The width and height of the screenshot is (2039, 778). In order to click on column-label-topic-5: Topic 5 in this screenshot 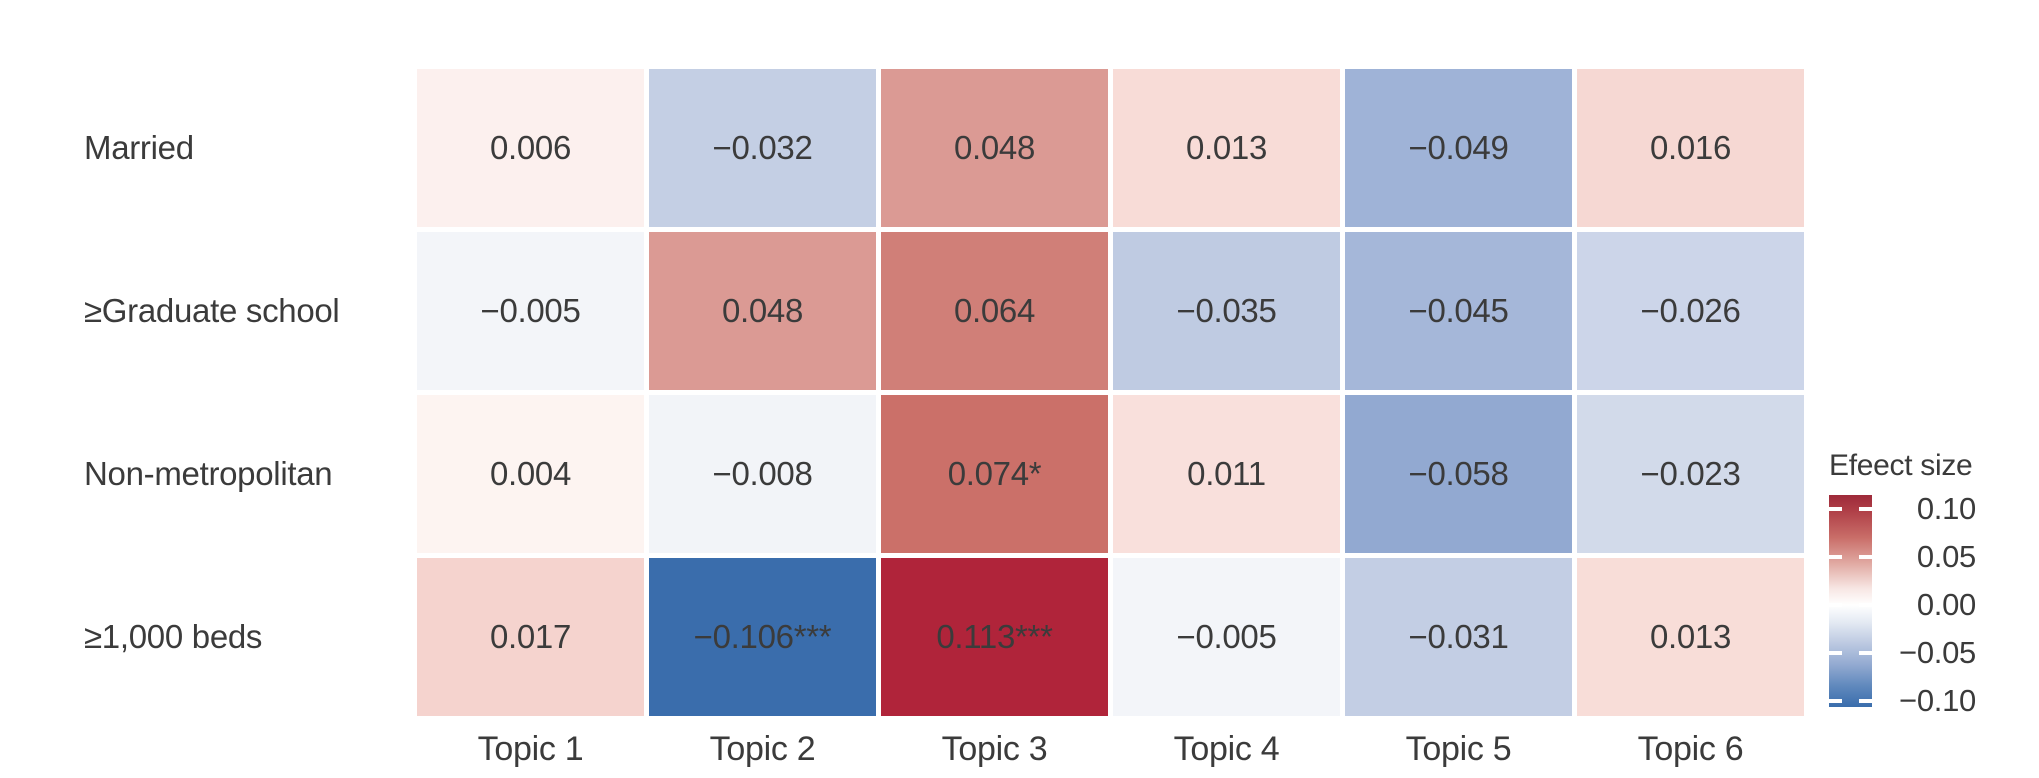, I will do `click(1458, 749)`.